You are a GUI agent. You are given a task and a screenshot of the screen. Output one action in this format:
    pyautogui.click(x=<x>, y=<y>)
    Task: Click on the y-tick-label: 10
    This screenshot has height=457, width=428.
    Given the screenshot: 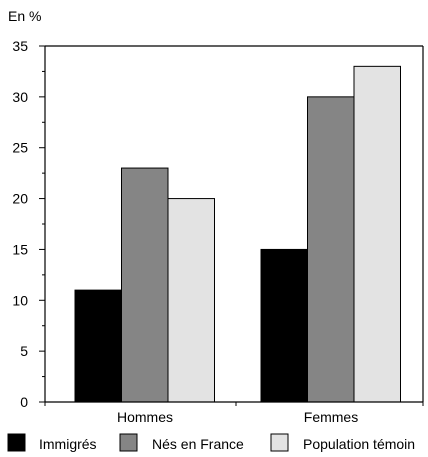 What is the action you would take?
    pyautogui.click(x=20, y=300)
    